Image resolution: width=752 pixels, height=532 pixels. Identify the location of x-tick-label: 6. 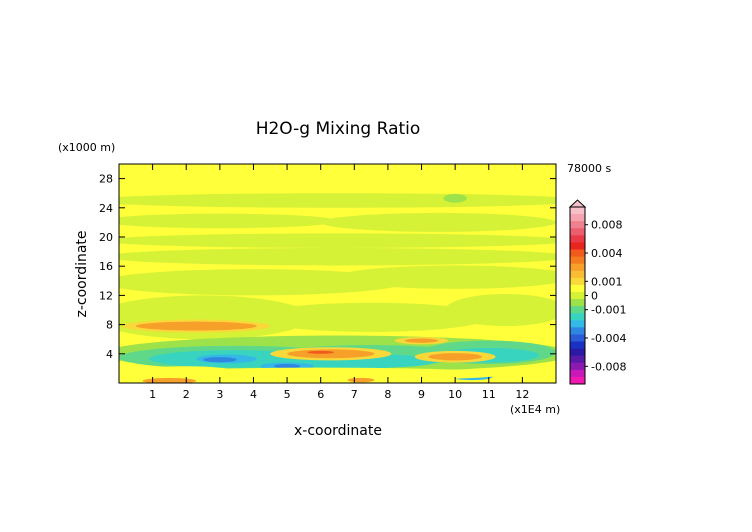
(320, 394).